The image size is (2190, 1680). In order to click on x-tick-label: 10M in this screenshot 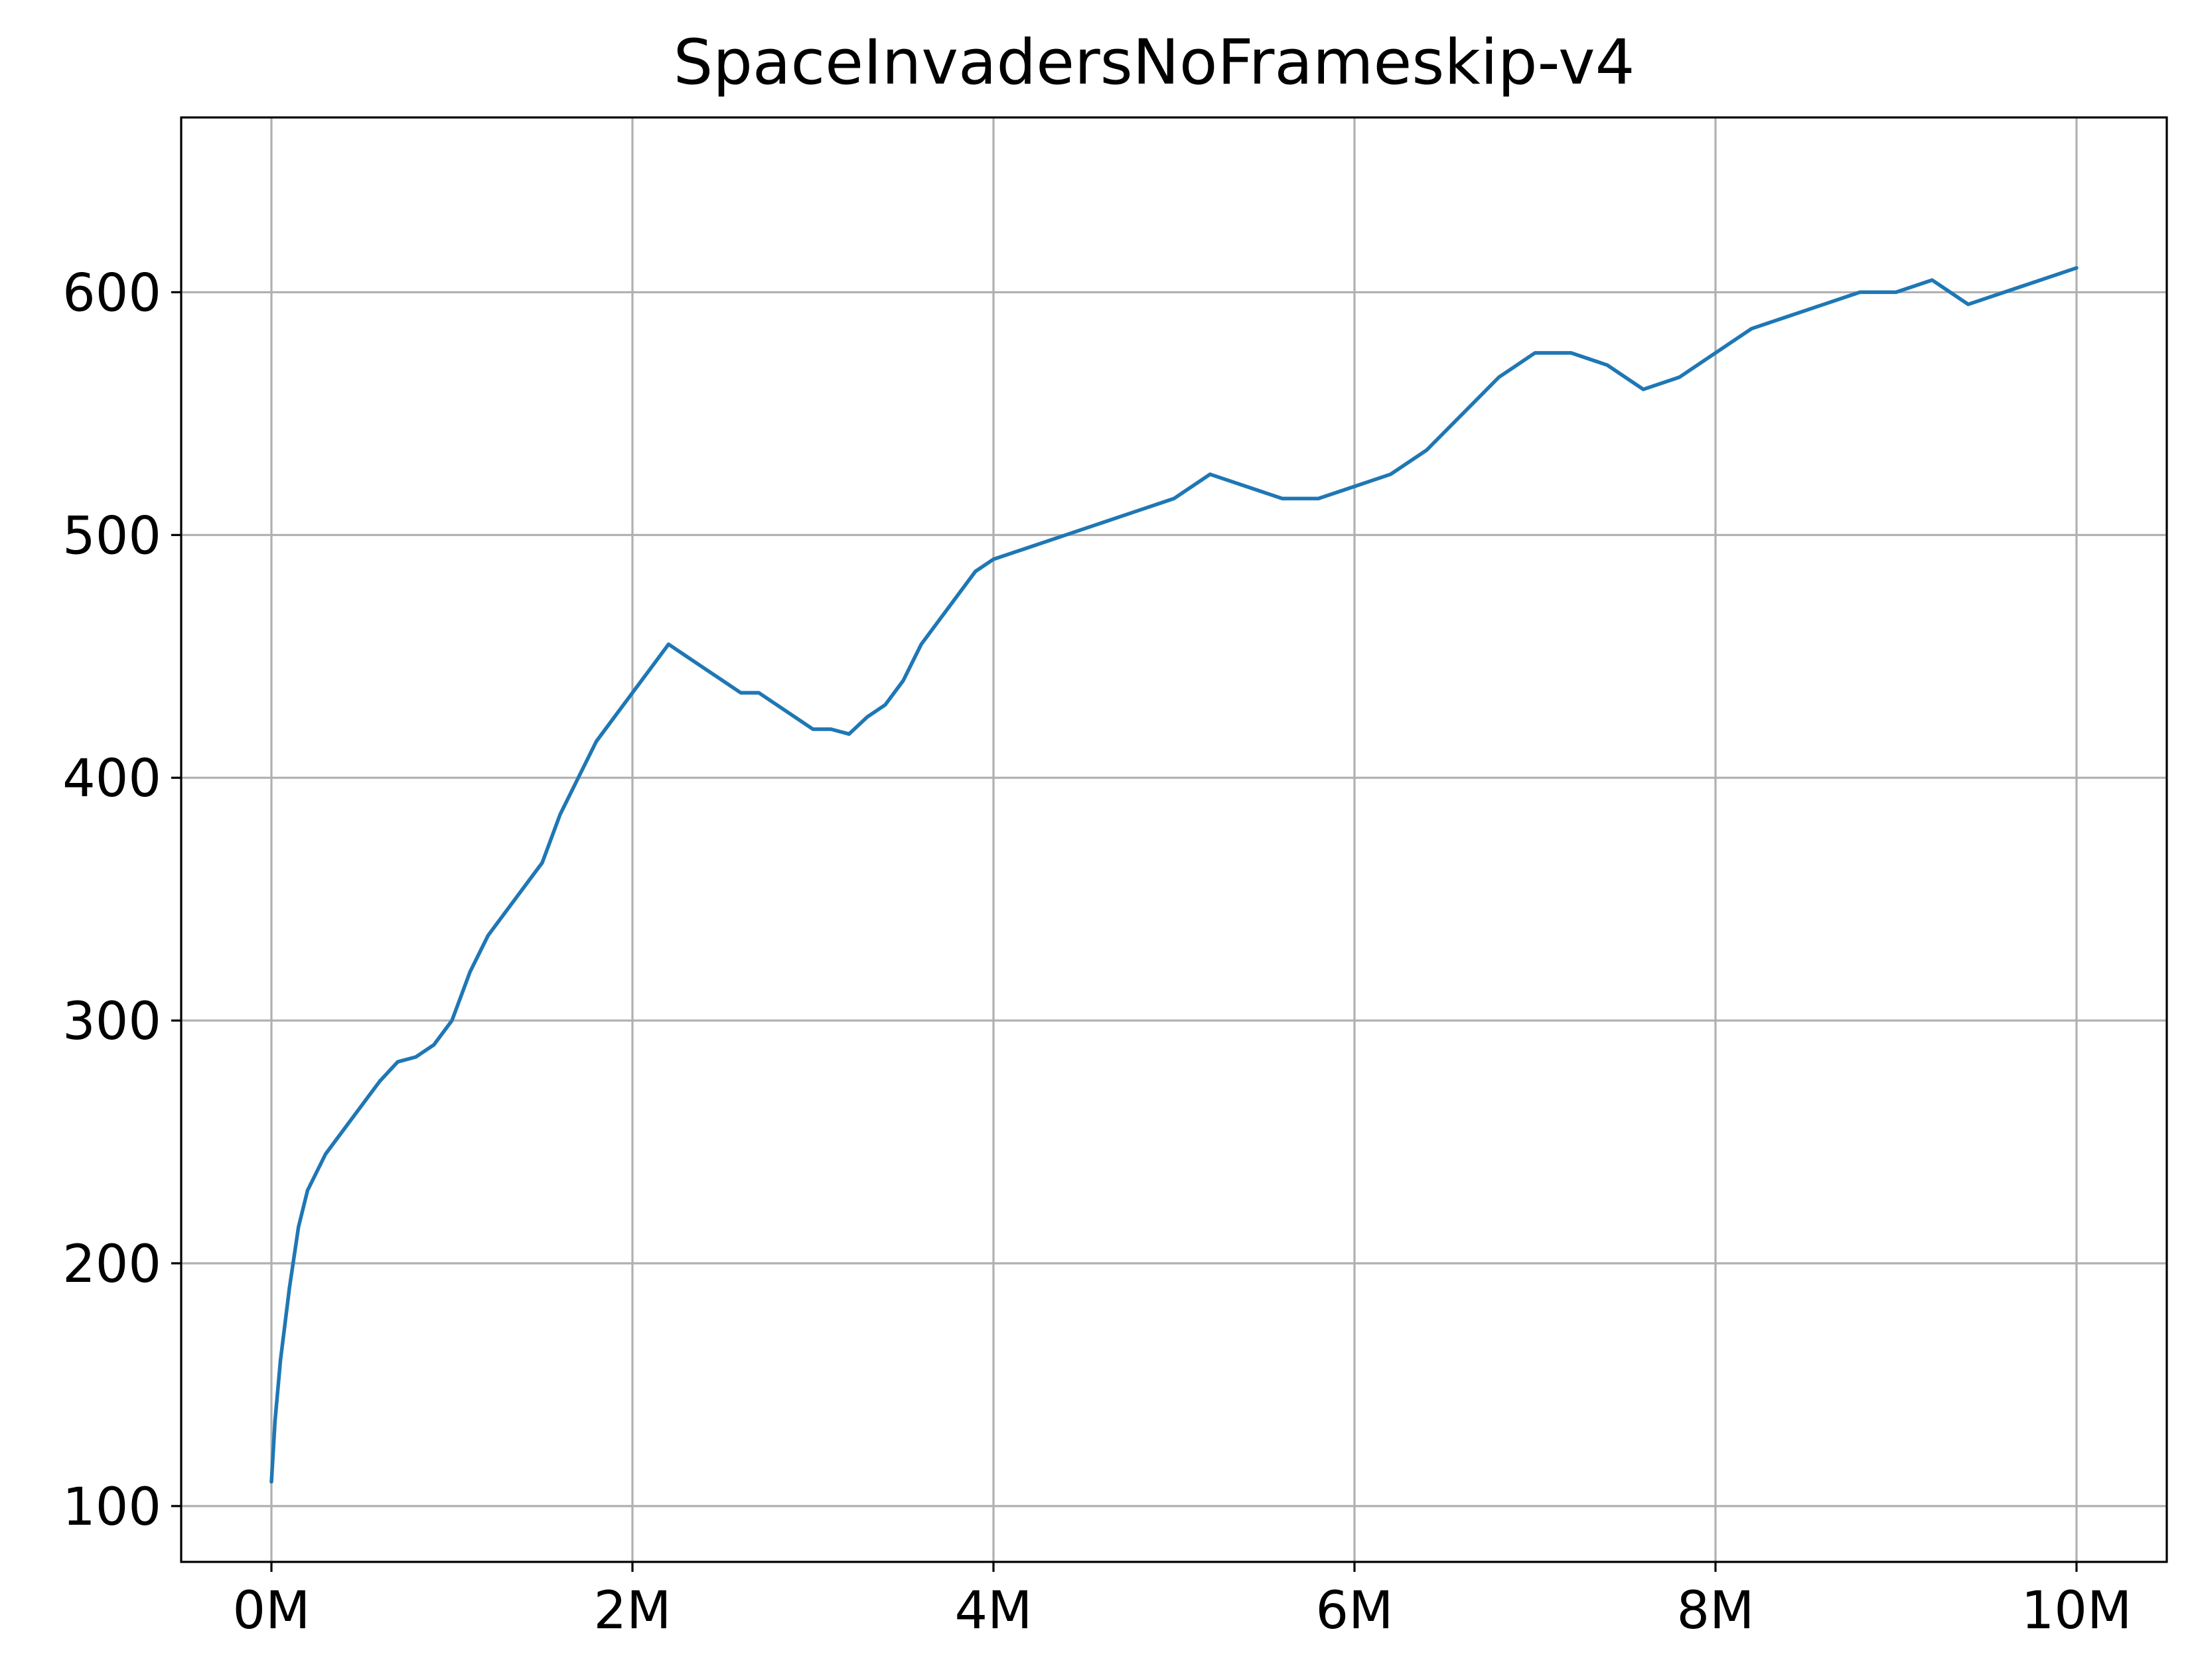, I will do `click(2076, 1611)`.